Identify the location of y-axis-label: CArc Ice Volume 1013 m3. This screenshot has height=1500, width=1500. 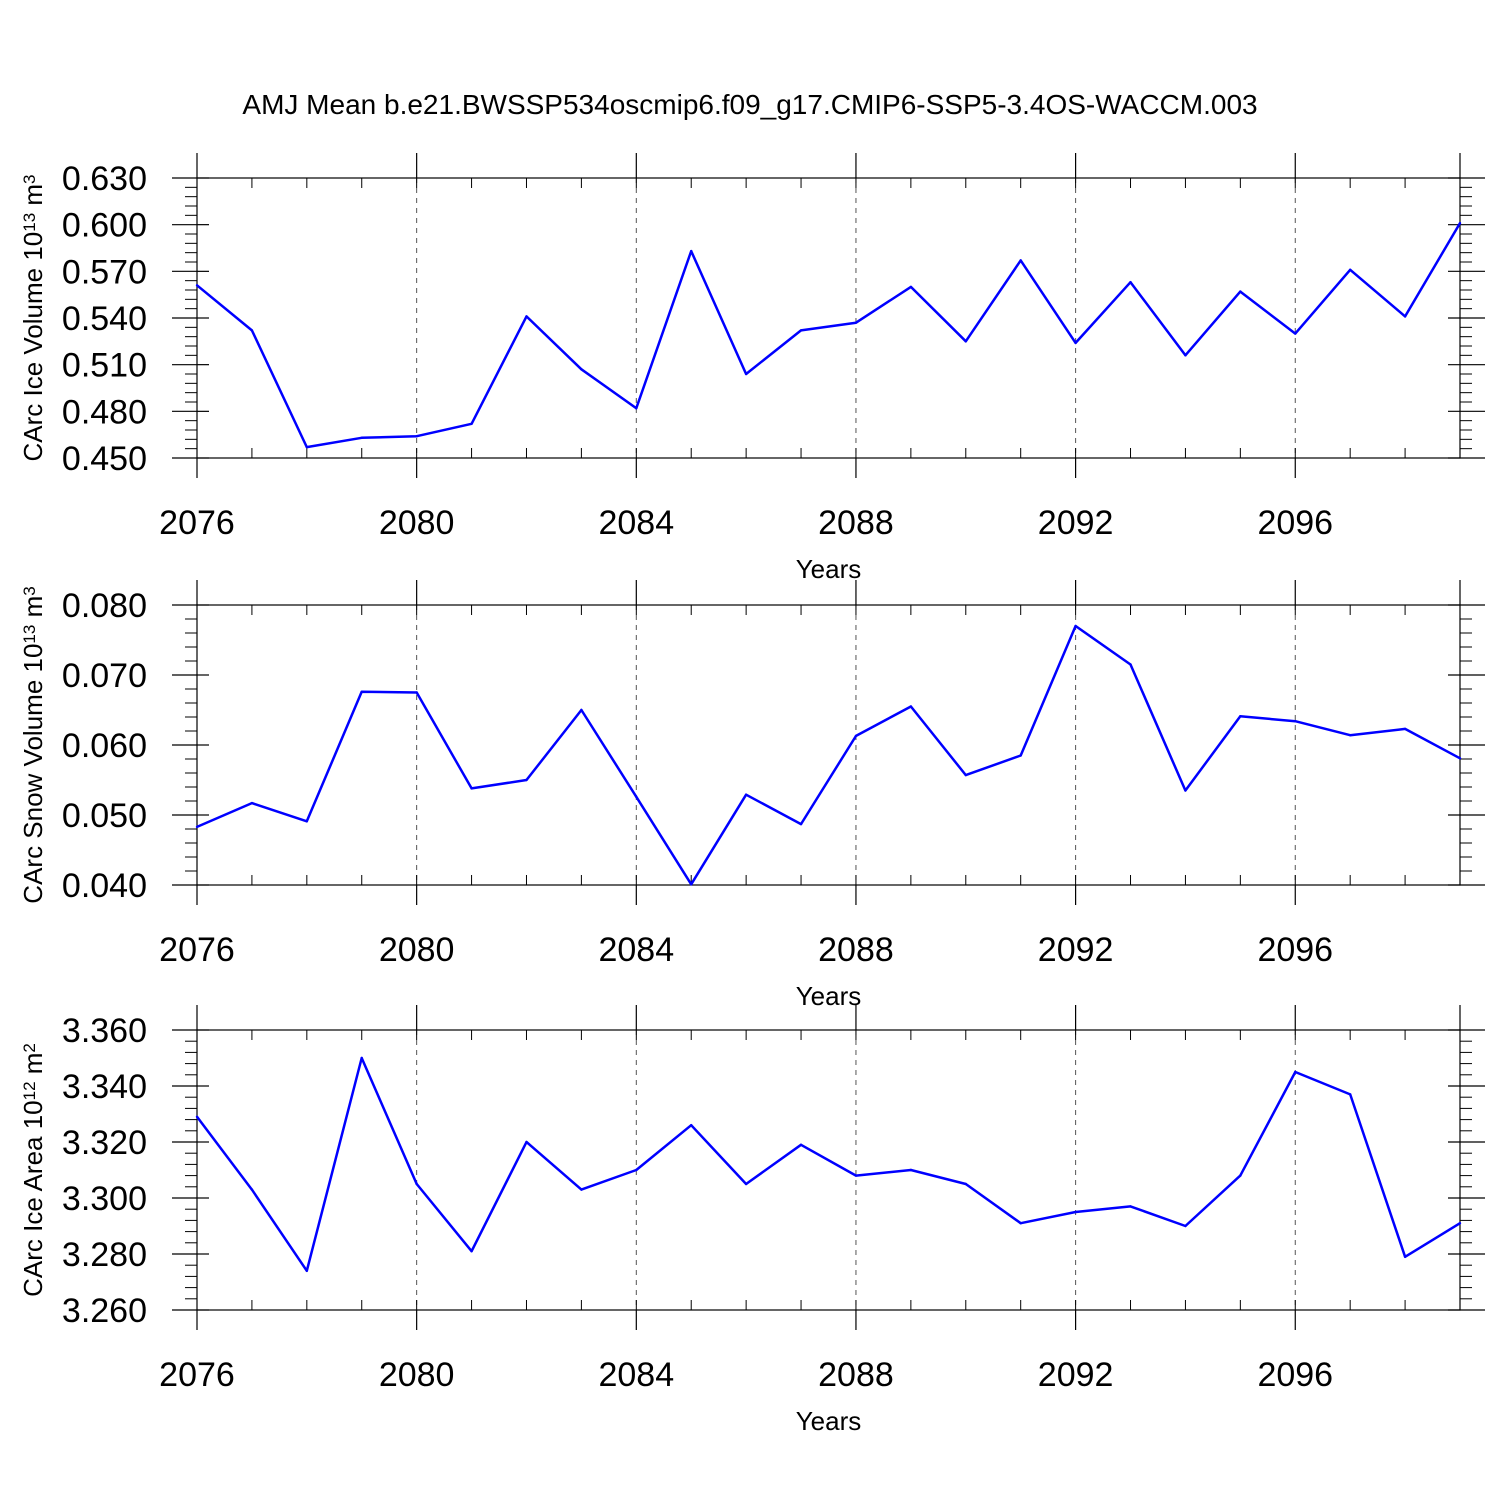
(33, 317).